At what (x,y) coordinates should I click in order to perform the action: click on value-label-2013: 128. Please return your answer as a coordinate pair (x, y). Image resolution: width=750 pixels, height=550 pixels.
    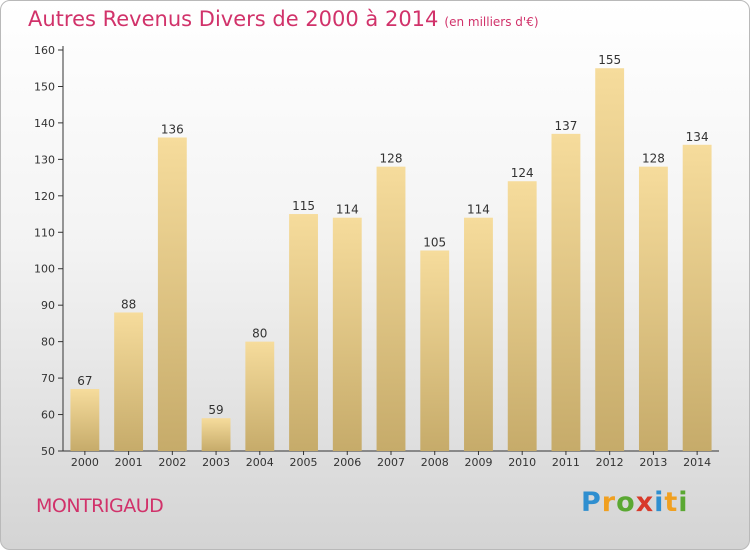
    Looking at the image, I should click on (653, 159).